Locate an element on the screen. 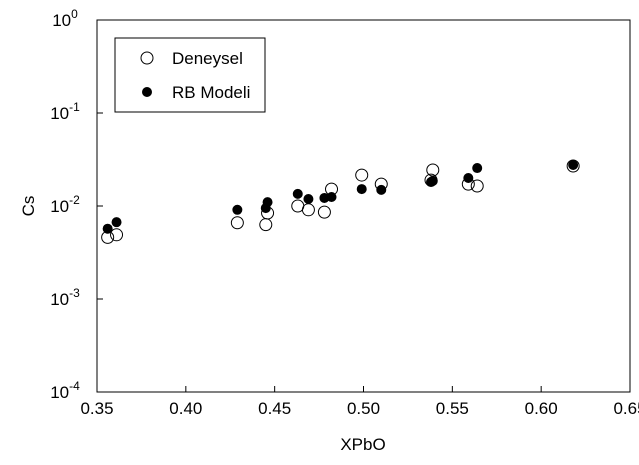  x-tick-label: 0.55 is located at coordinates (452, 408).